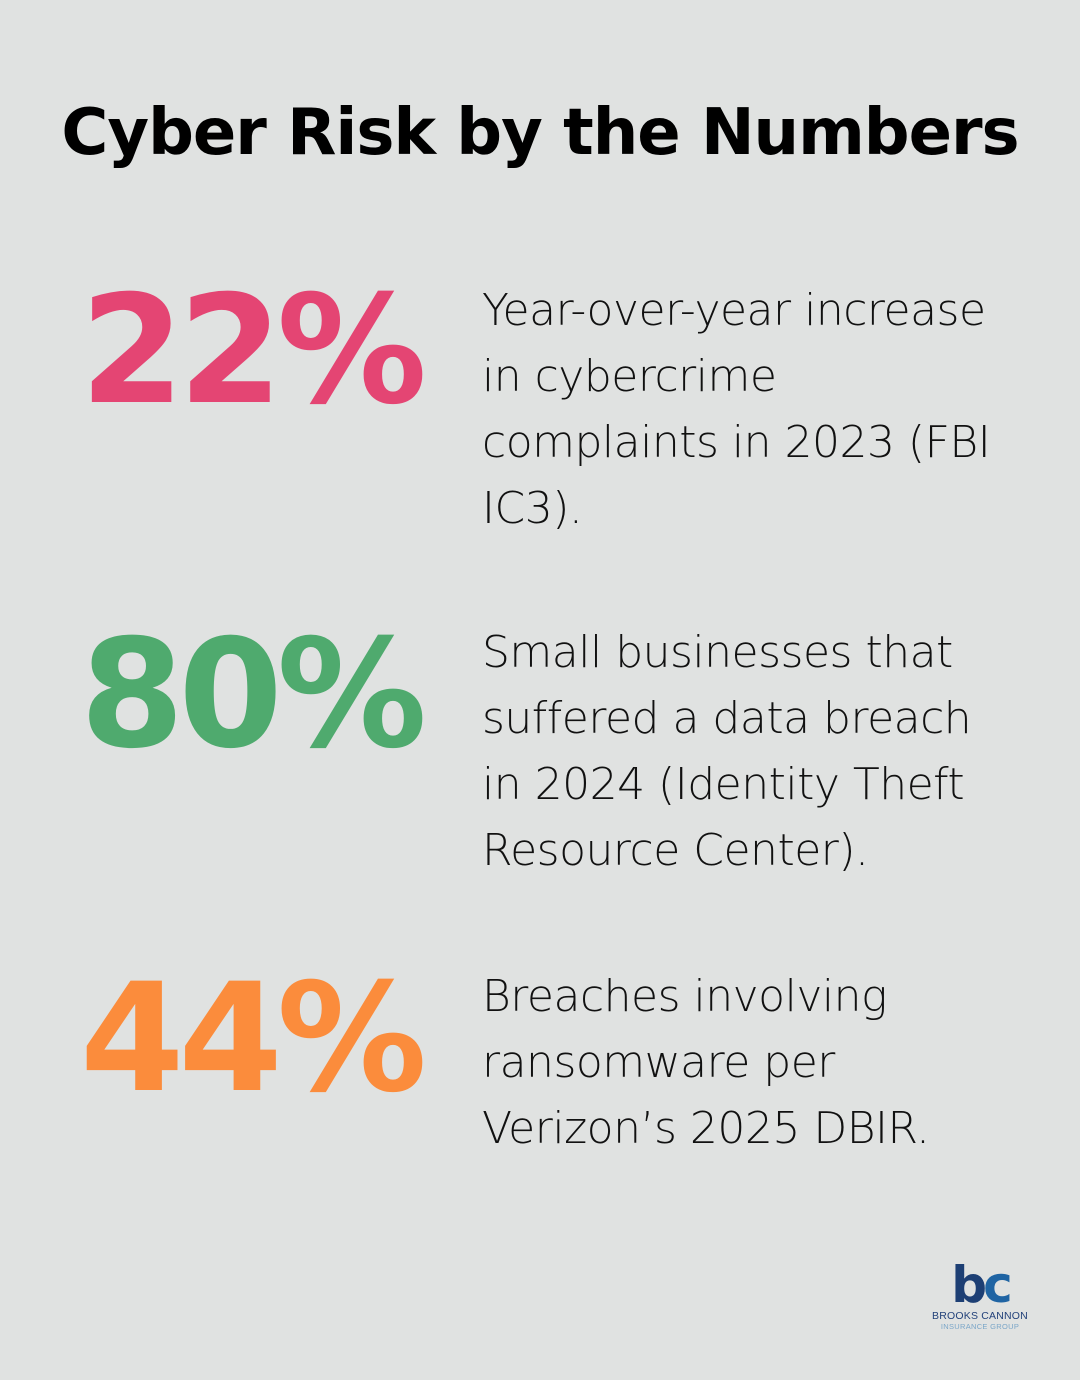  What do you see at coordinates (253, 695) in the screenshot?
I see `stat-value: 80%` at bounding box center [253, 695].